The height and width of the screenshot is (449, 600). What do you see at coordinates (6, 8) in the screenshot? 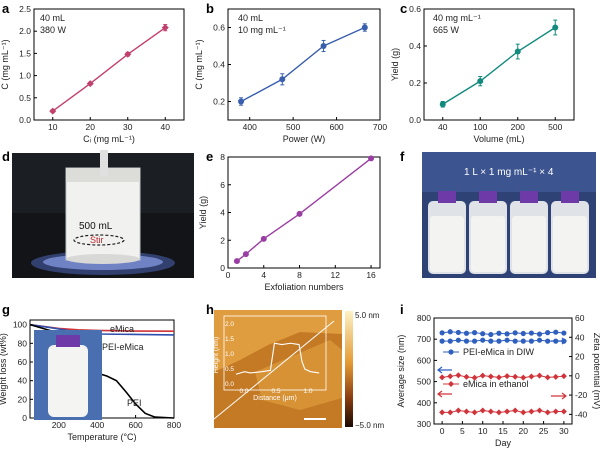
I see `panel-letter-a: a` at bounding box center [6, 8].